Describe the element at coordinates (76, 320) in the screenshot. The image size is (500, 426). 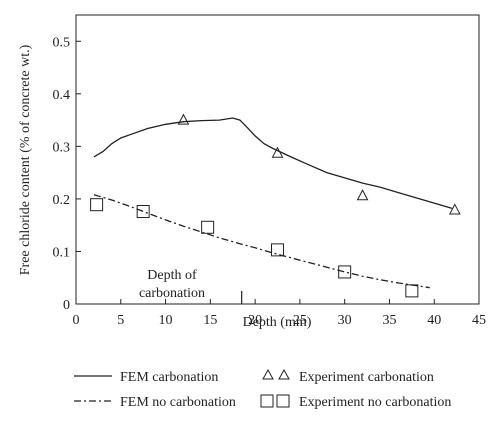
I see `x-tick-label: 0` at that location.